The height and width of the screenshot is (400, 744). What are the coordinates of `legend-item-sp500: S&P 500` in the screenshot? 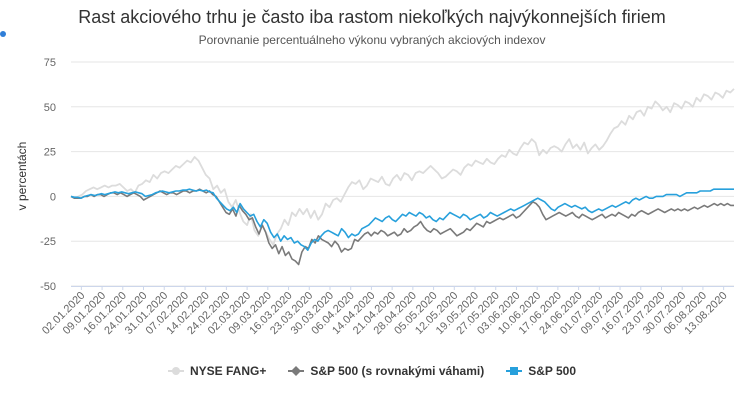 It's located at (541, 371).